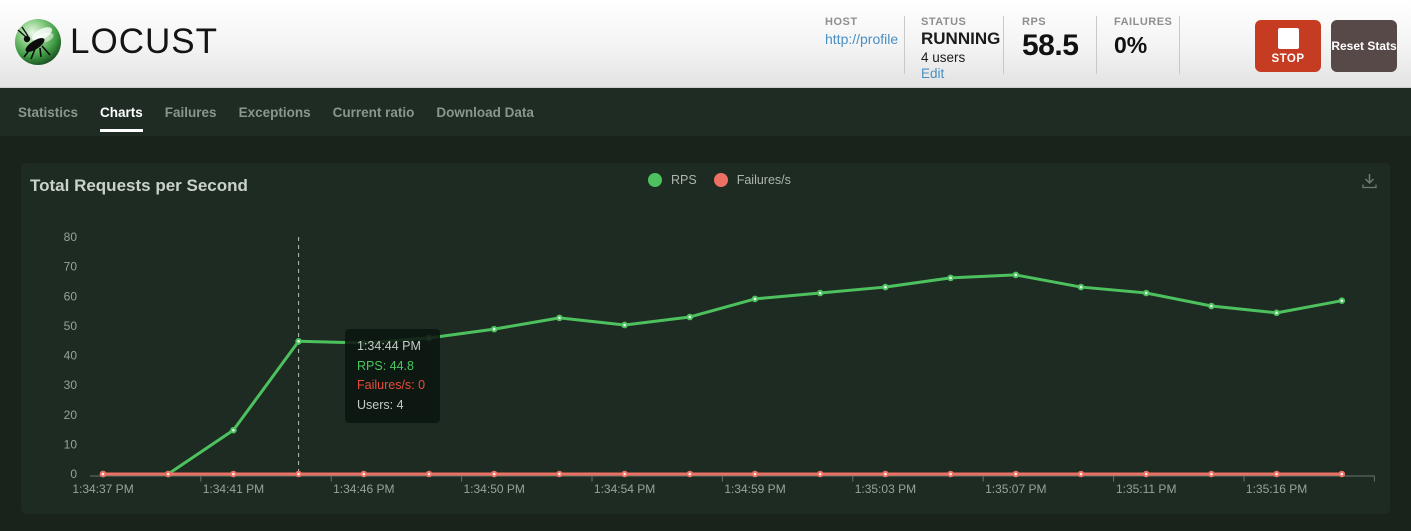  What do you see at coordinates (624, 489) in the screenshot?
I see `svg-text: 1:34:54 PM` at bounding box center [624, 489].